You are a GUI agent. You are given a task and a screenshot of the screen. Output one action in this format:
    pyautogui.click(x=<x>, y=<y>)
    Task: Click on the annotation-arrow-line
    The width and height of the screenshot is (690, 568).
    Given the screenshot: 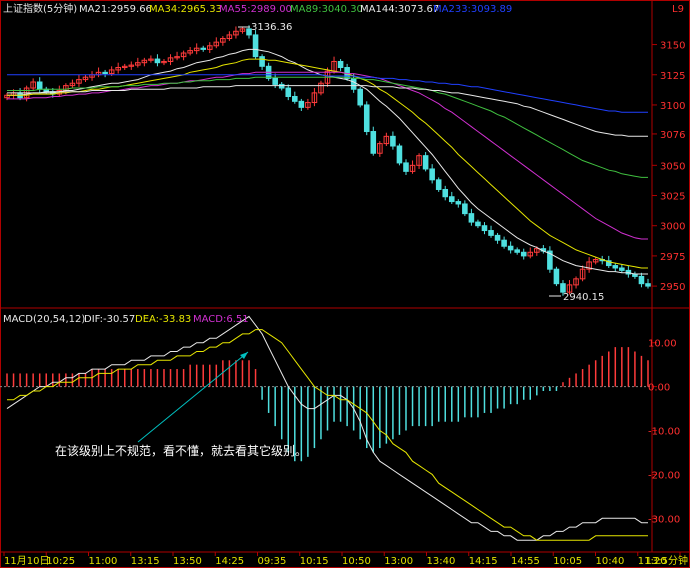 What is the action you would take?
    pyautogui.click(x=193, y=397)
    